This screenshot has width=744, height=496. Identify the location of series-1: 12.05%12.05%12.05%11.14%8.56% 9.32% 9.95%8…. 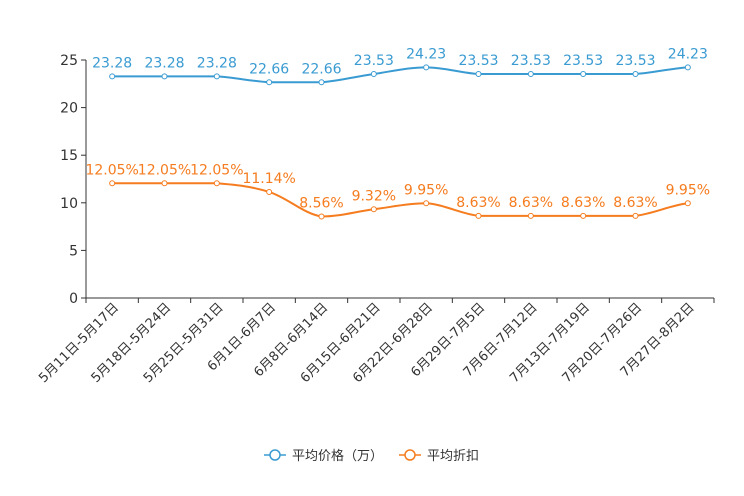
(397, 191).